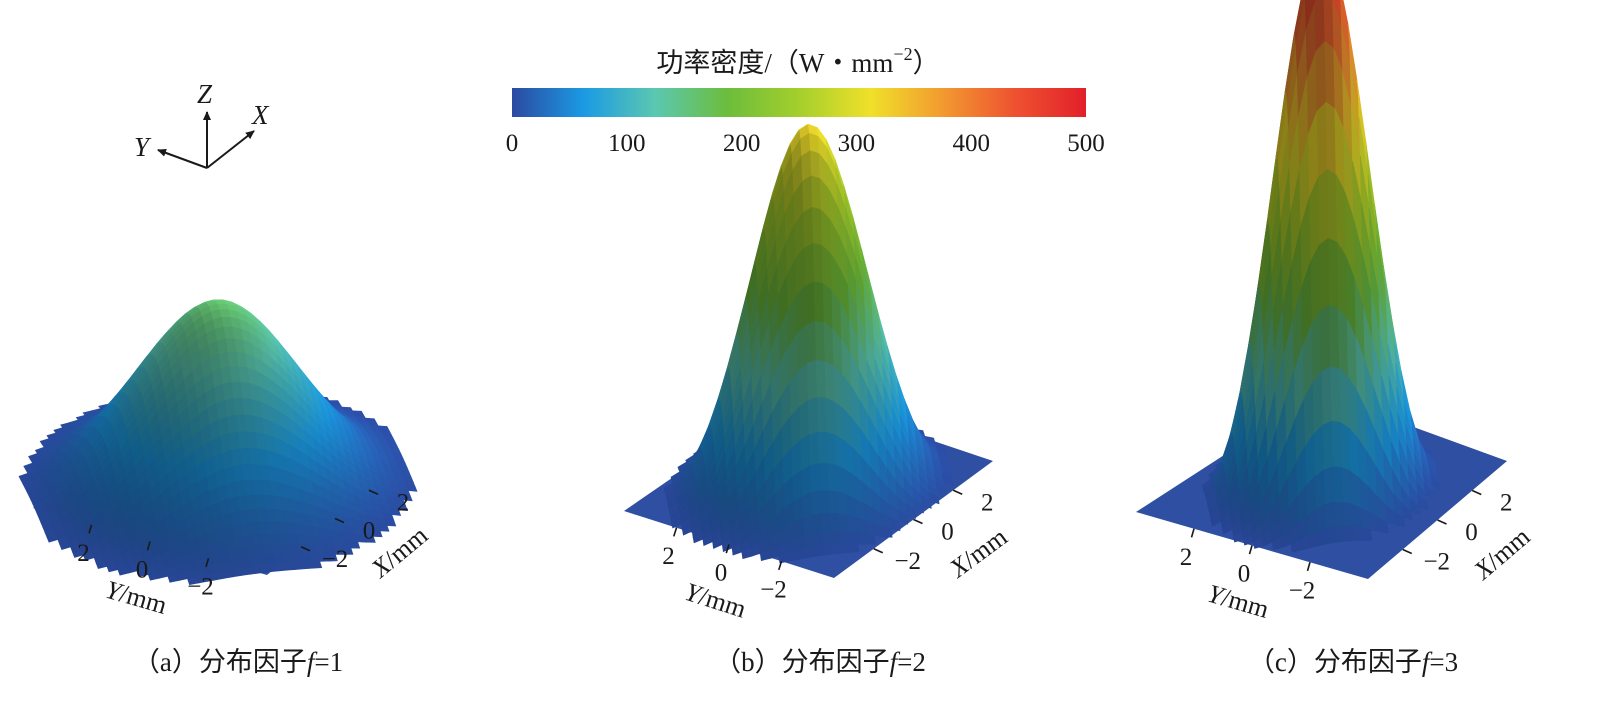  What do you see at coordinates (1353, 662) in the screenshot?
I see `caption-c: （c）分布因子f=3` at bounding box center [1353, 662].